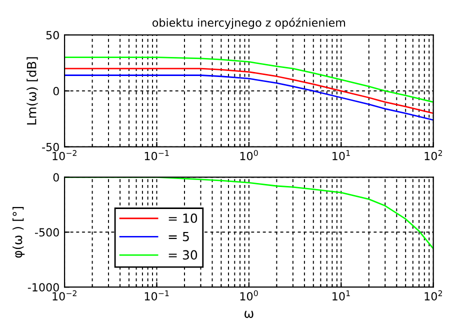 Image resolution: width=461 pixels, height=330 pixels. Describe the element at coordinates (183, 218) in the screenshot. I see `legend-label: = 10` at that location.